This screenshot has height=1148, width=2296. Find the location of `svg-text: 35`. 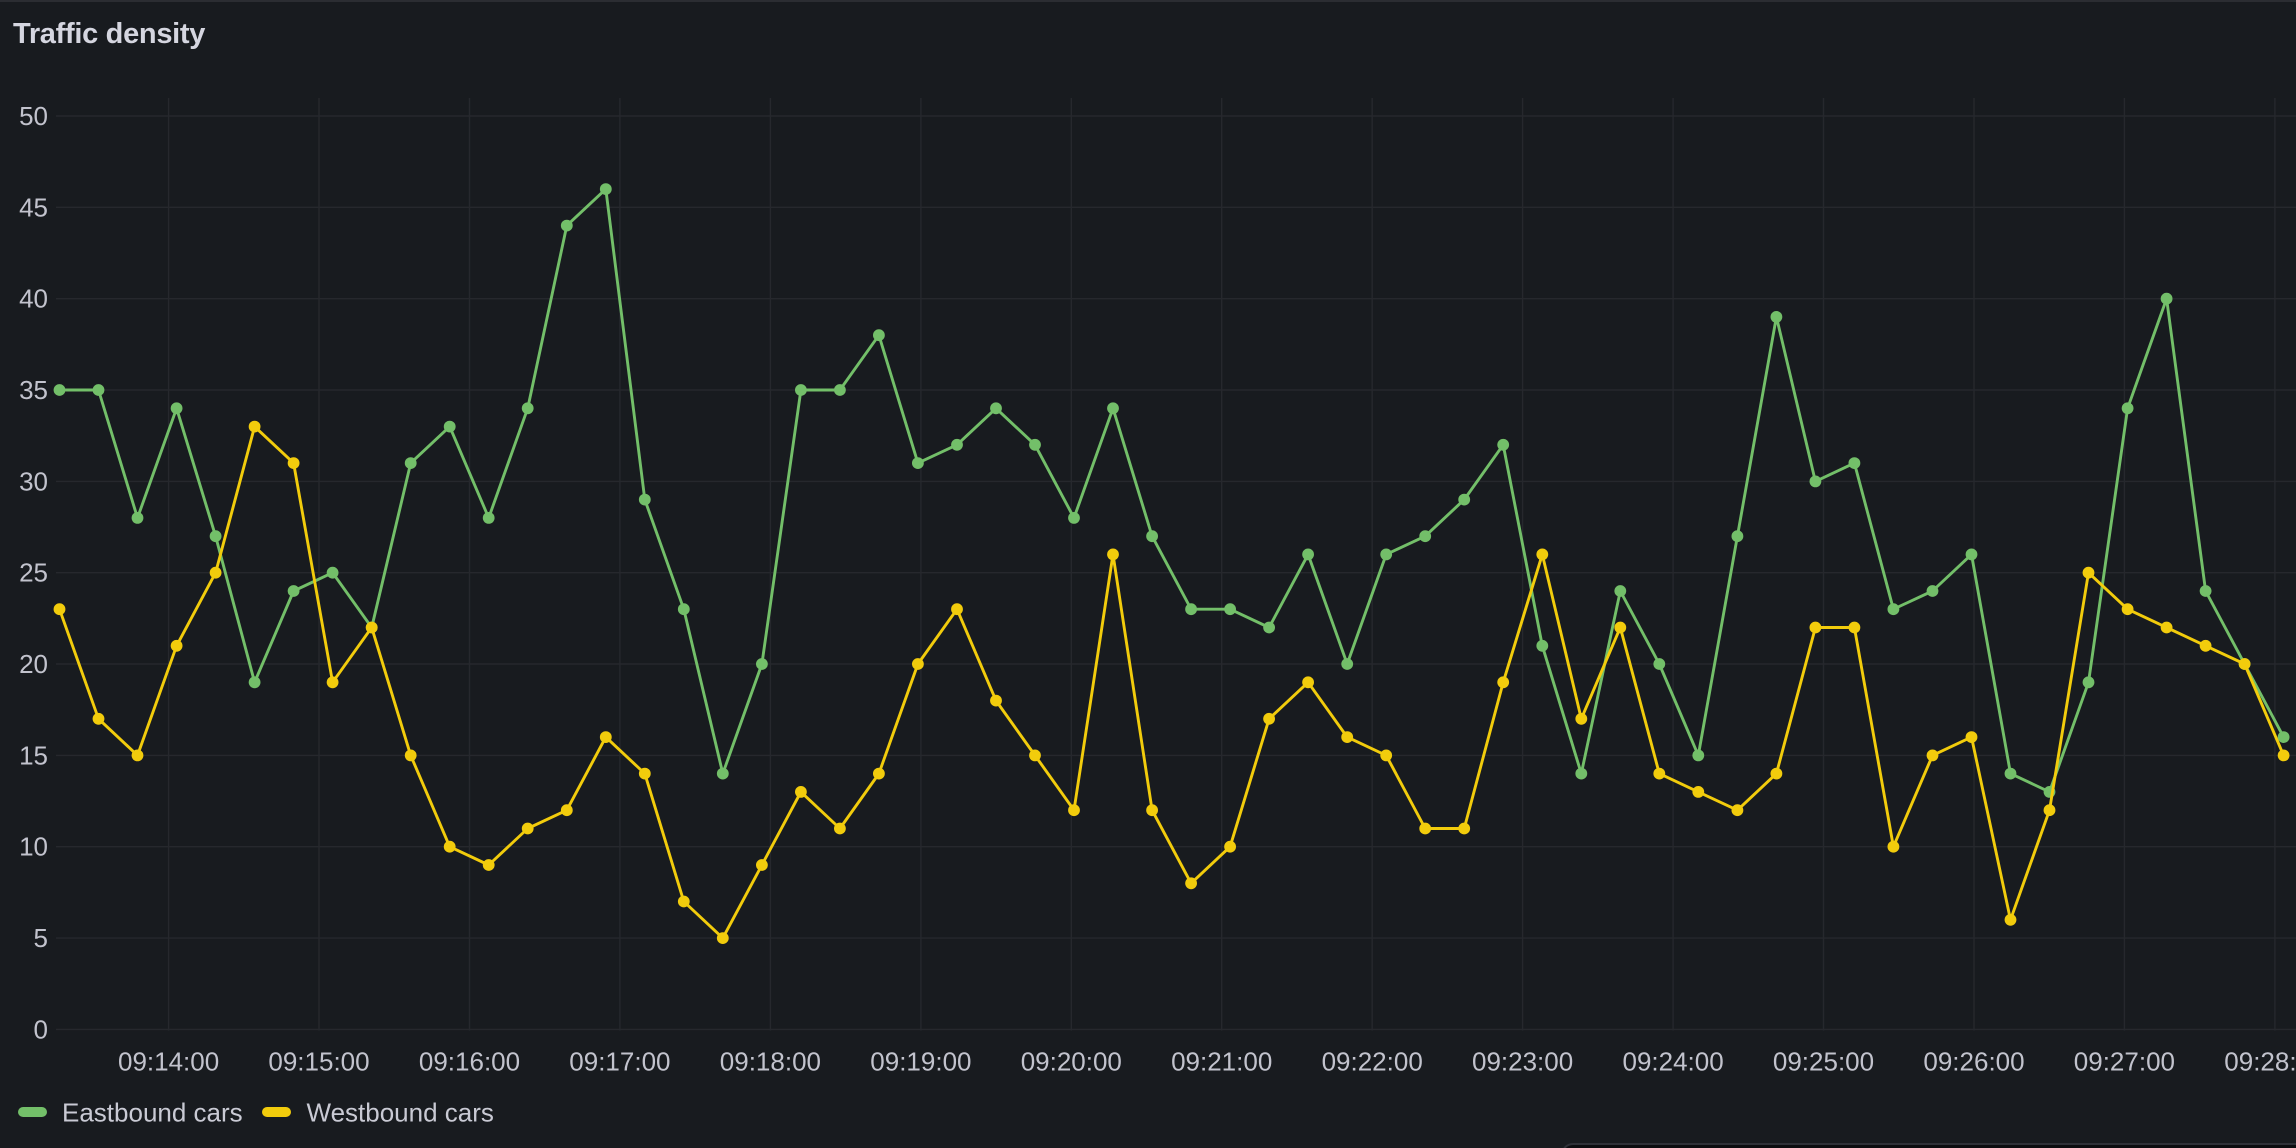

svg-text: 35 is located at coordinates (33, 390).